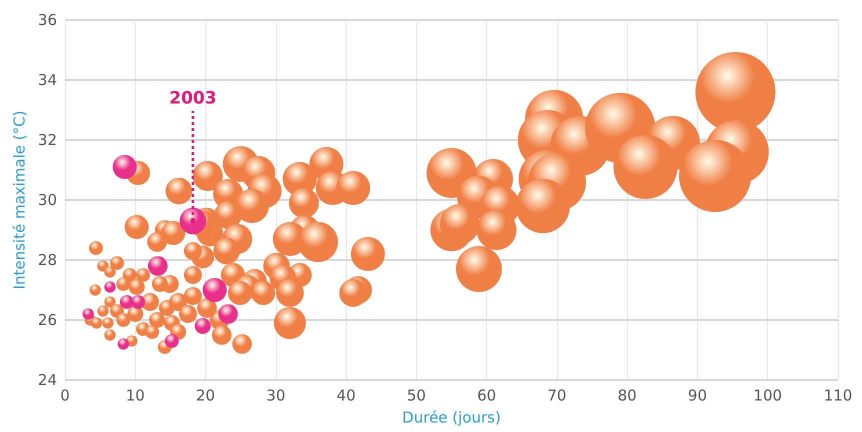 This screenshot has width=862, height=432. I want to click on y-tick-label: 28, so click(47, 260).